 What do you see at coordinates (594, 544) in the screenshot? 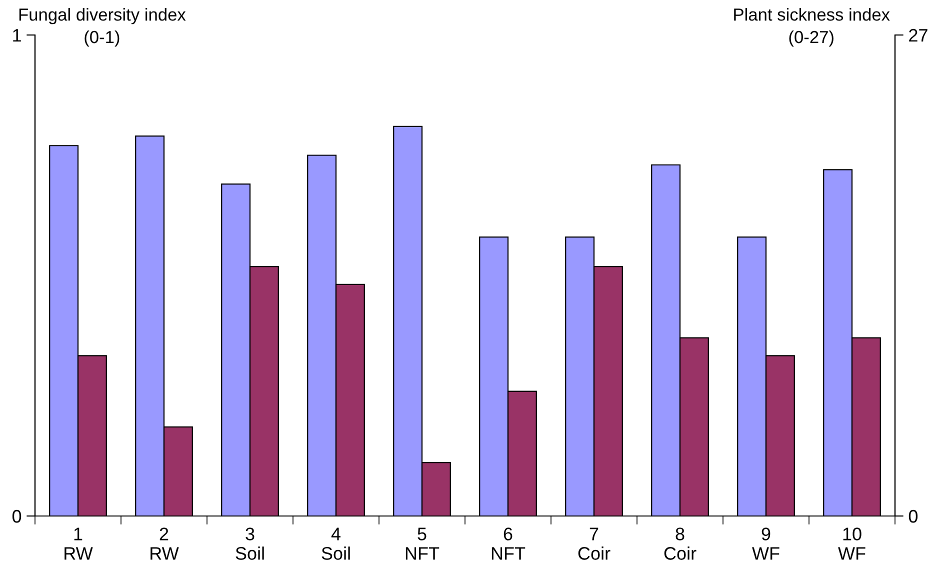
I see `x-tick-label: 7 Coir` at bounding box center [594, 544].